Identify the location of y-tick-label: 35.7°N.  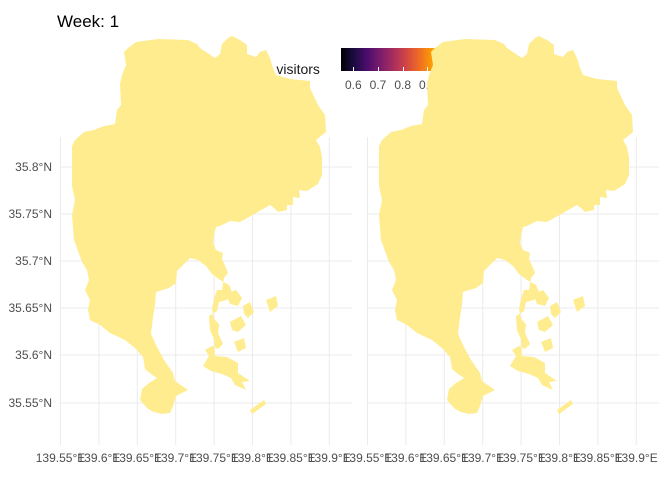
(33, 261).